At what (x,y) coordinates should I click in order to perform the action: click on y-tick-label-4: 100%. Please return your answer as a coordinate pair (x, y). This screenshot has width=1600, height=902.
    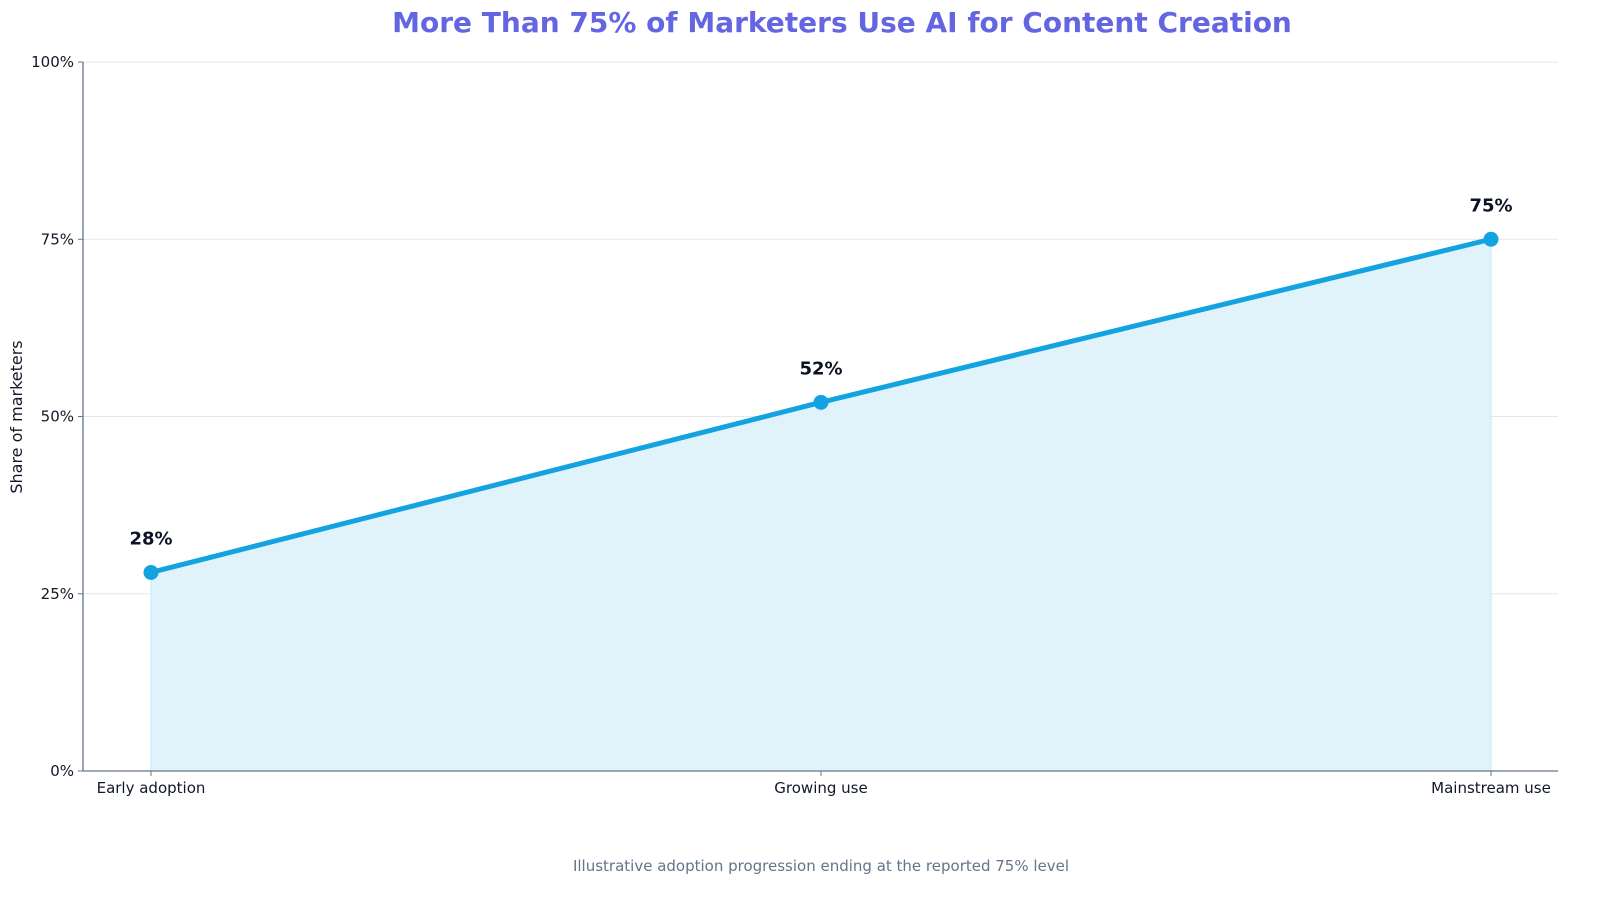
    Looking at the image, I should click on (52, 62).